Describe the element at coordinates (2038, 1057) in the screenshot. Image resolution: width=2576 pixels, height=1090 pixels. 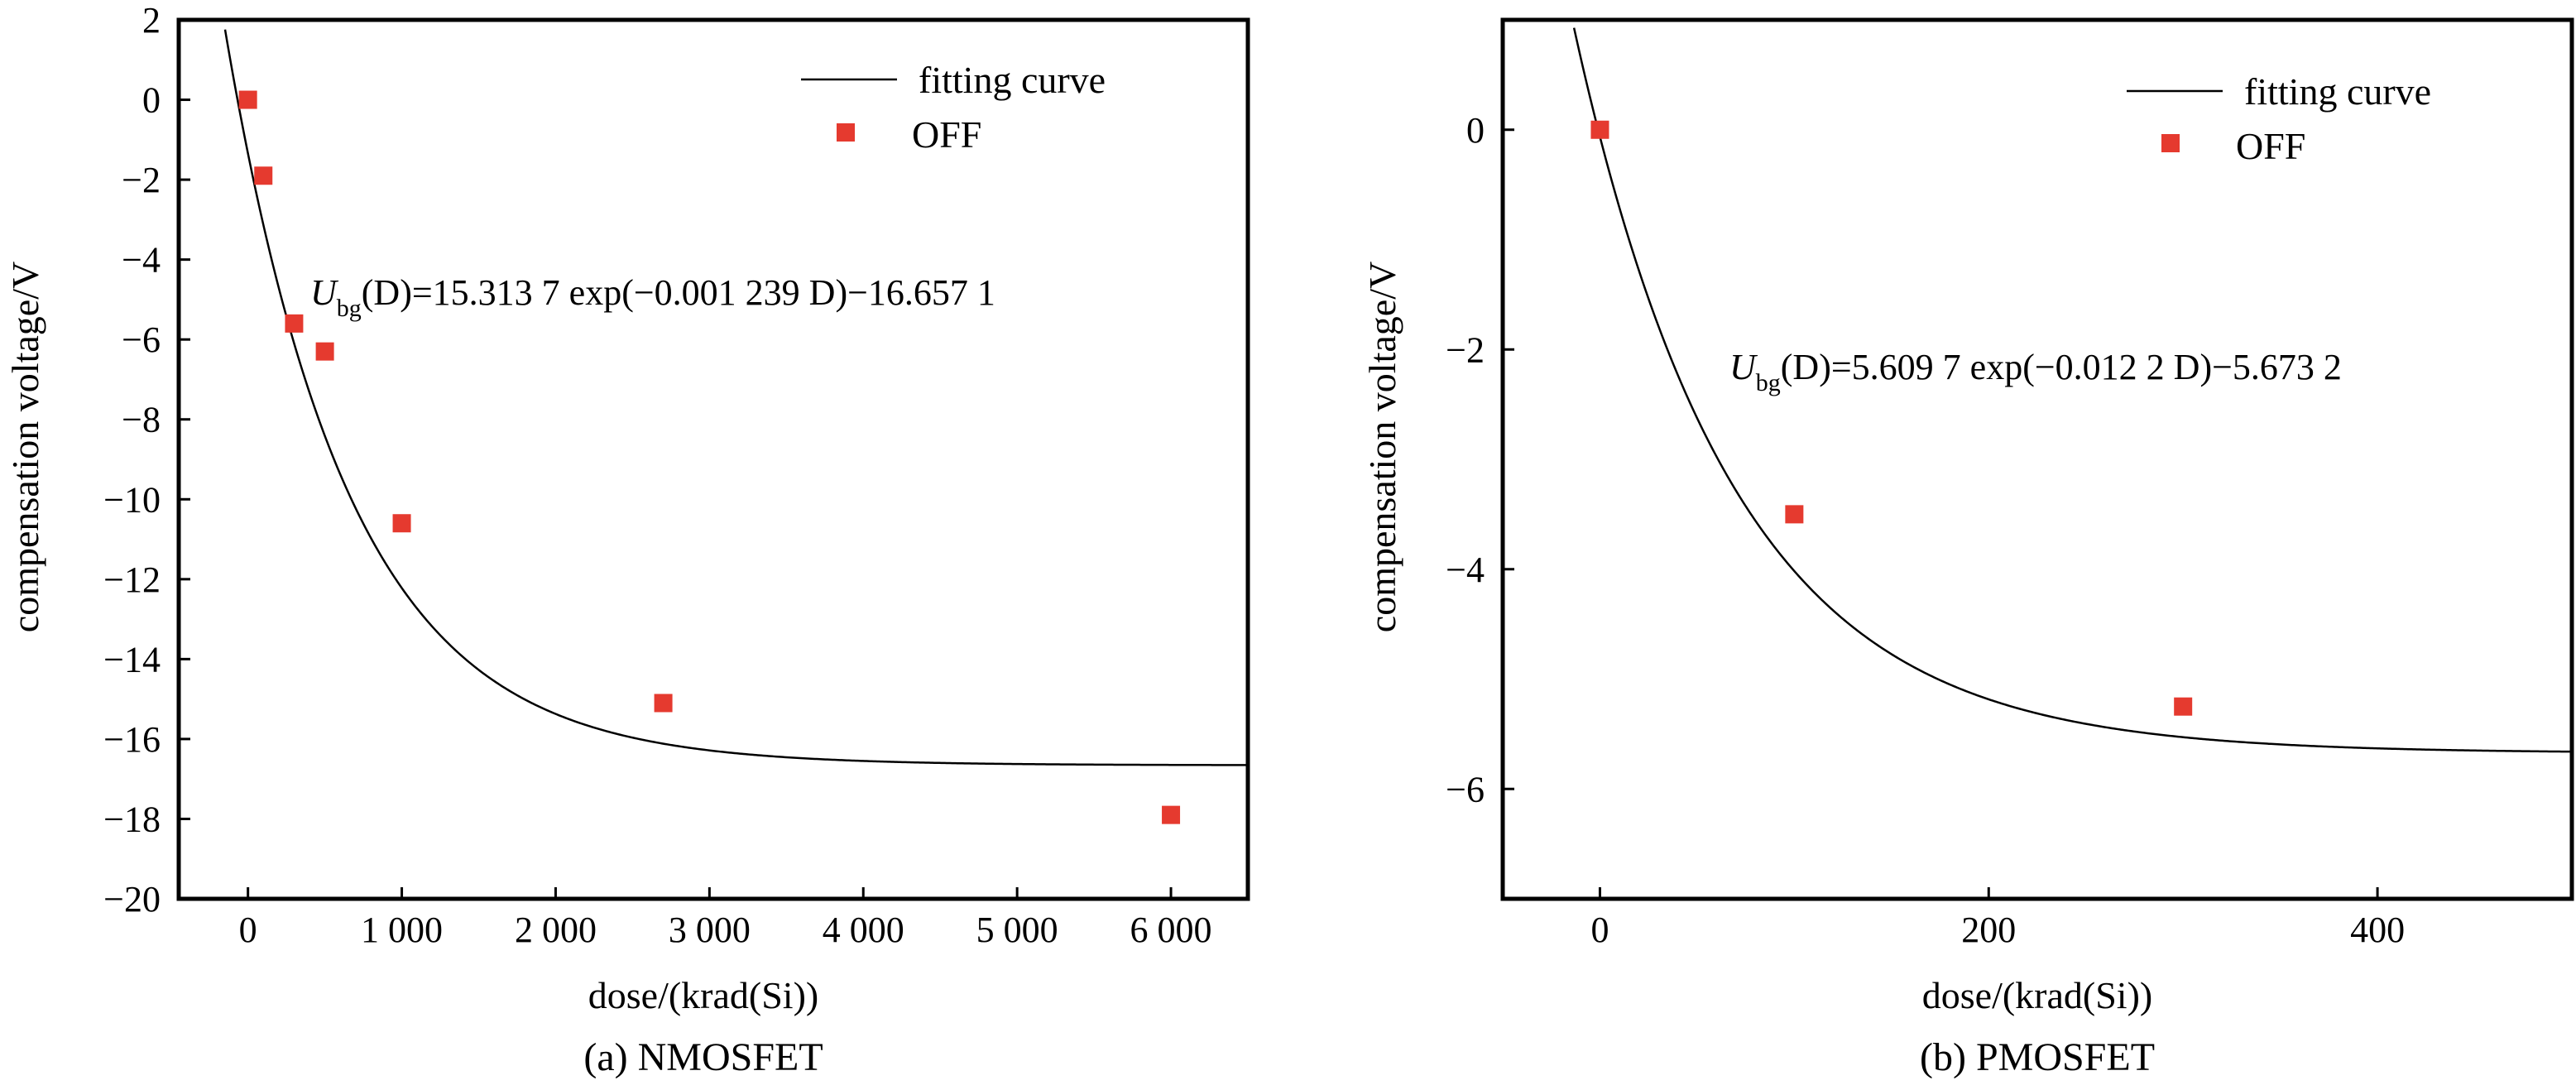
I see `caption-b: (b) PMOSFET` at that location.